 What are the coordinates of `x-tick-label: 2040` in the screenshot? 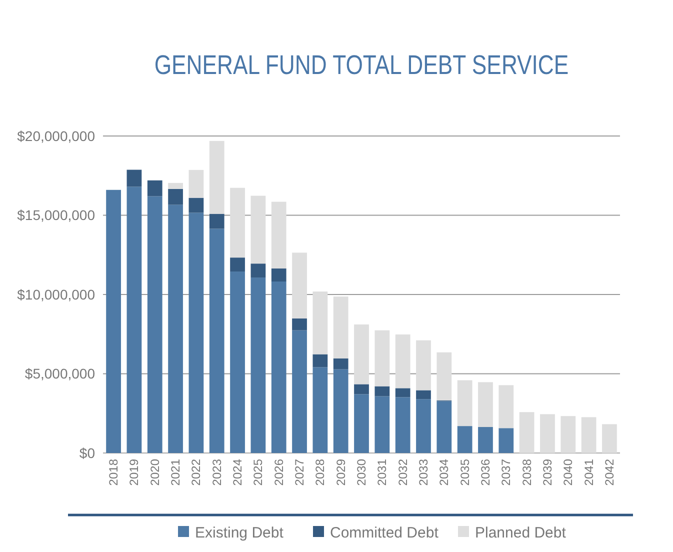 It's located at (568, 472).